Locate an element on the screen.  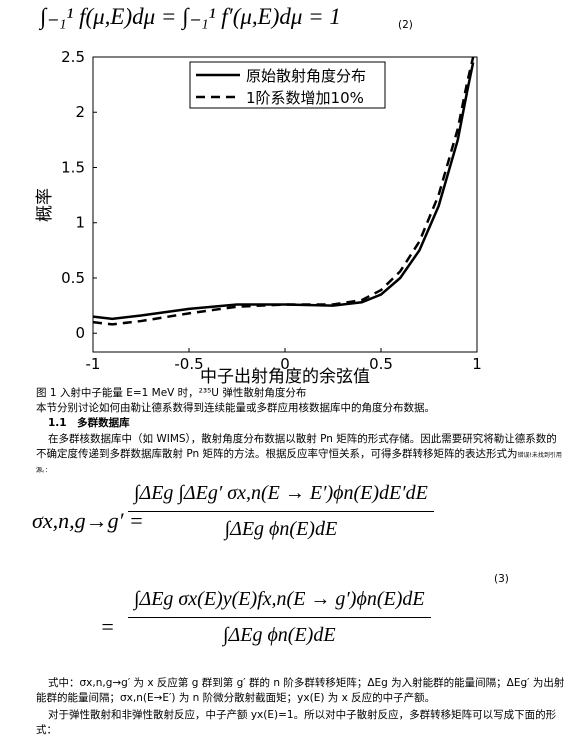
y-tick-label: 1.5 is located at coordinates (73, 167).